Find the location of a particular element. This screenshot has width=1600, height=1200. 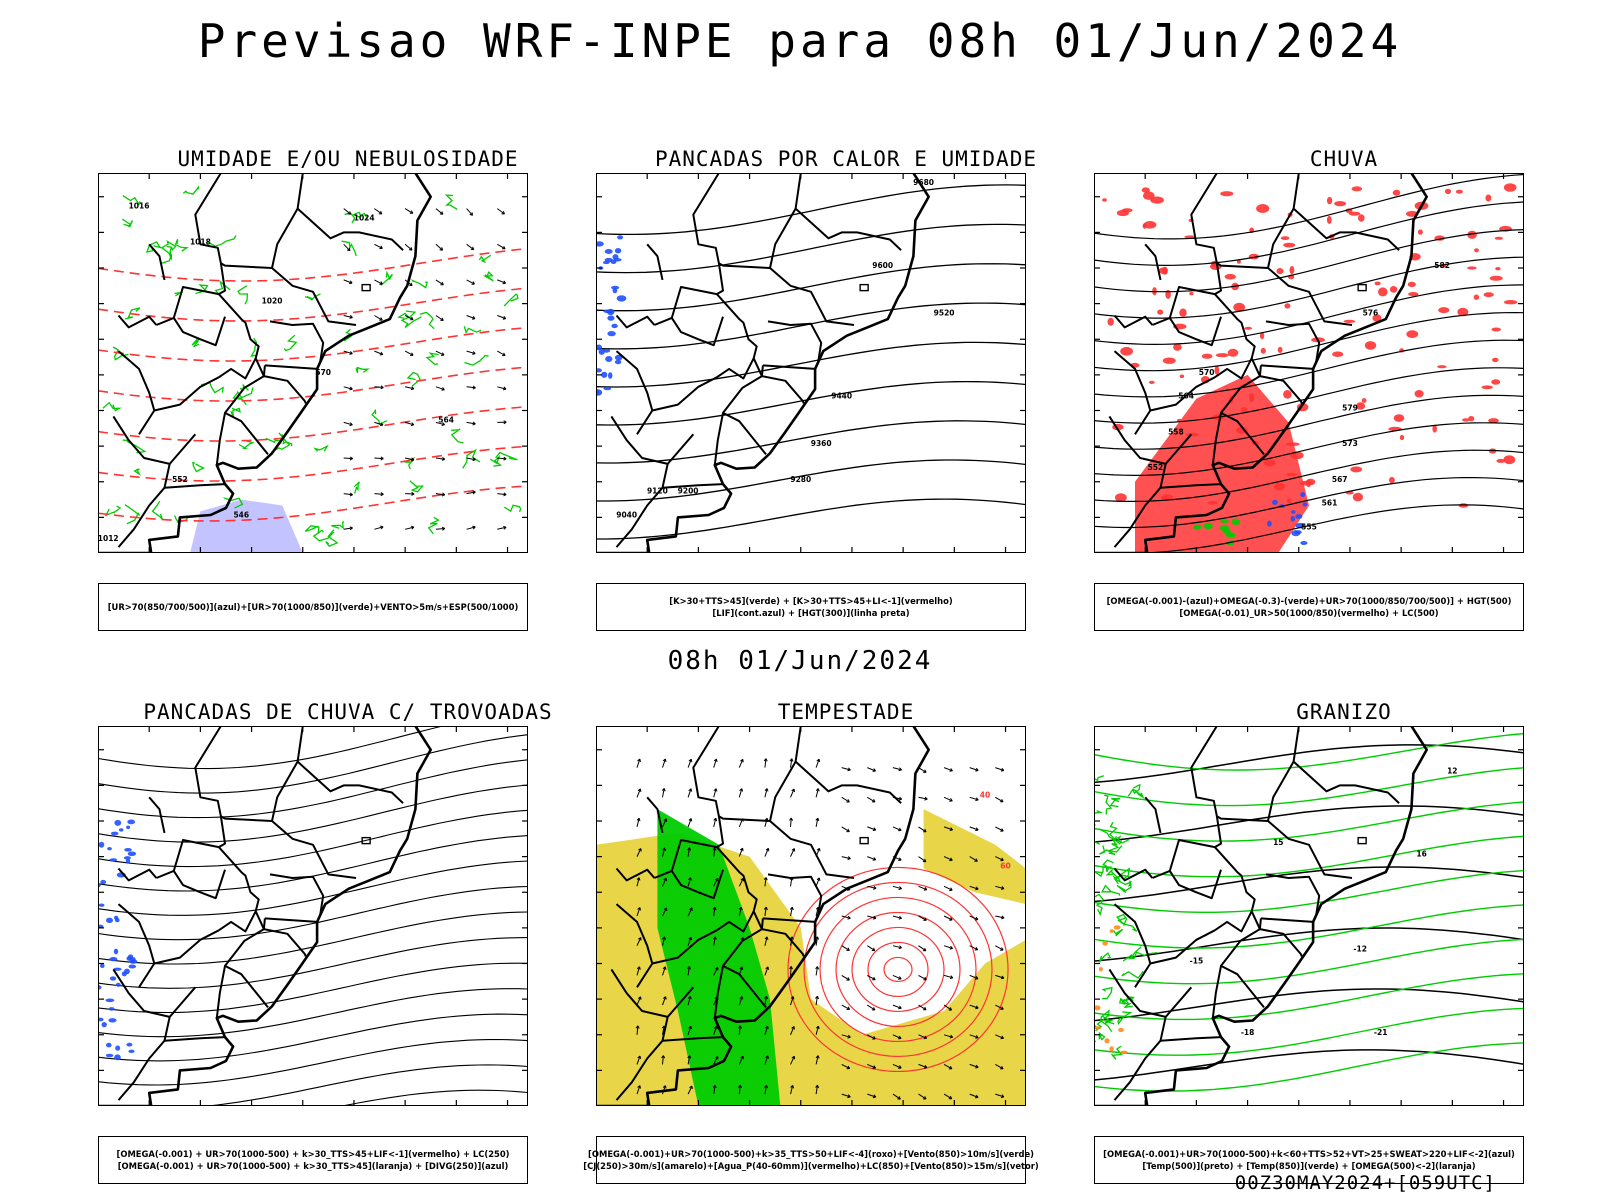

panel-title: TEMPESTADE is located at coordinates (846, 712).